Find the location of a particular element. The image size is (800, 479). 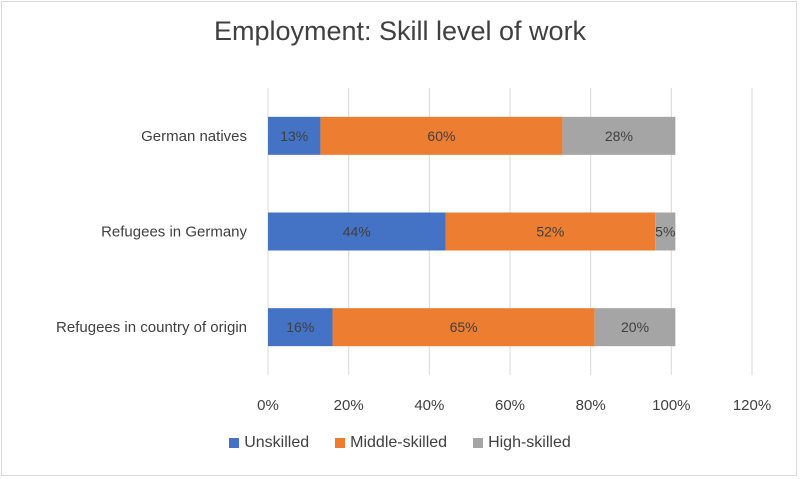

data-label: 52% is located at coordinates (550, 232).